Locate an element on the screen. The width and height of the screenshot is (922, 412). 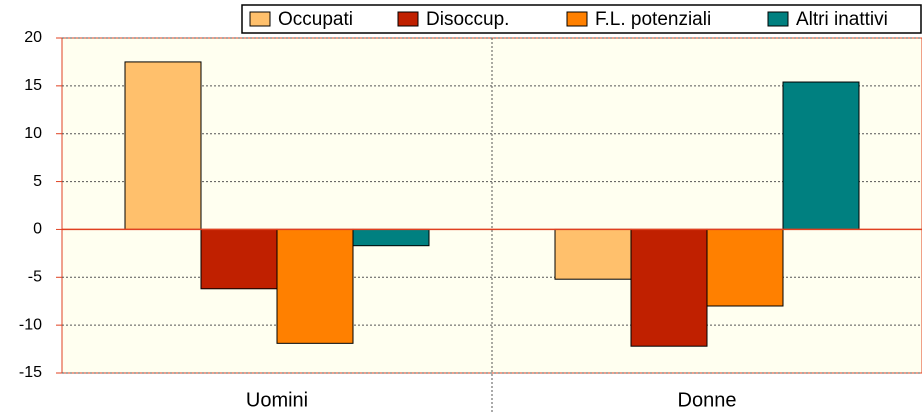
y-tick-label: 0 is located at coordinates (37, 229).